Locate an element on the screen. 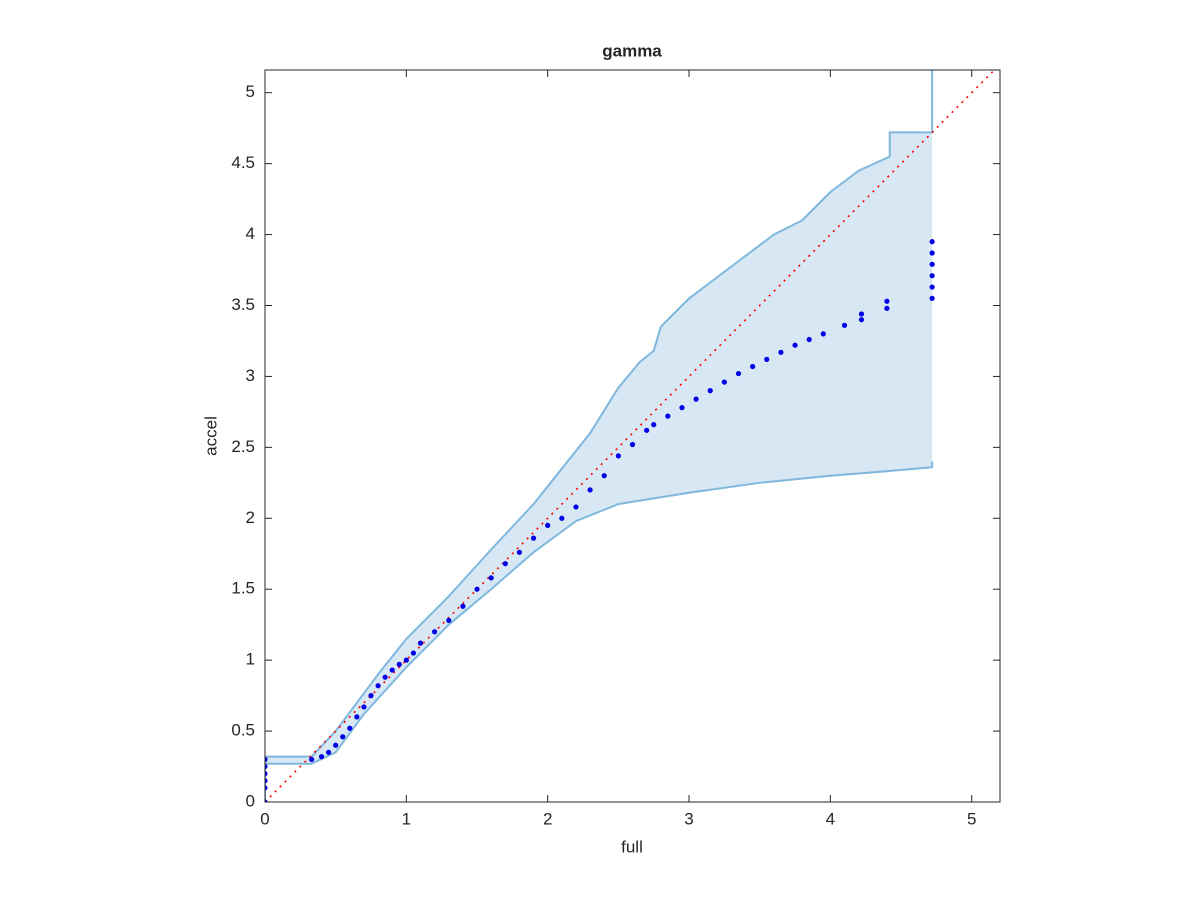 The width and height of the screenshot is (1200, 900). y-tick-label: 1 is located at coordinates (250, 659).